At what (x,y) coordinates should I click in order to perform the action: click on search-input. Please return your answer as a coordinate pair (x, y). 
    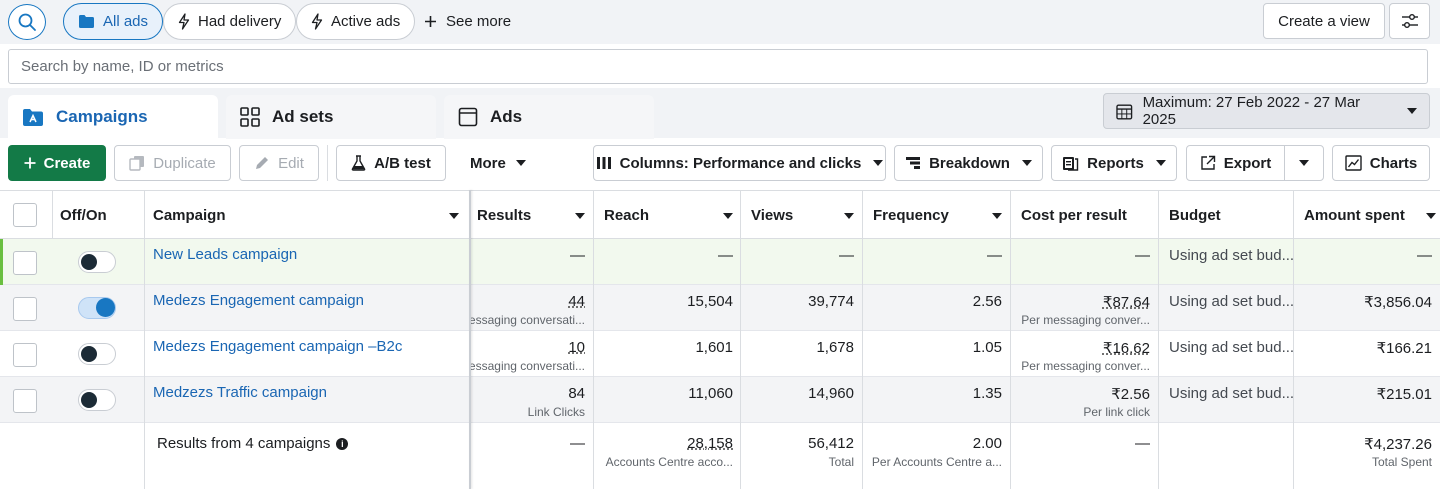
    Looking at the image, I should click on (718, 66).